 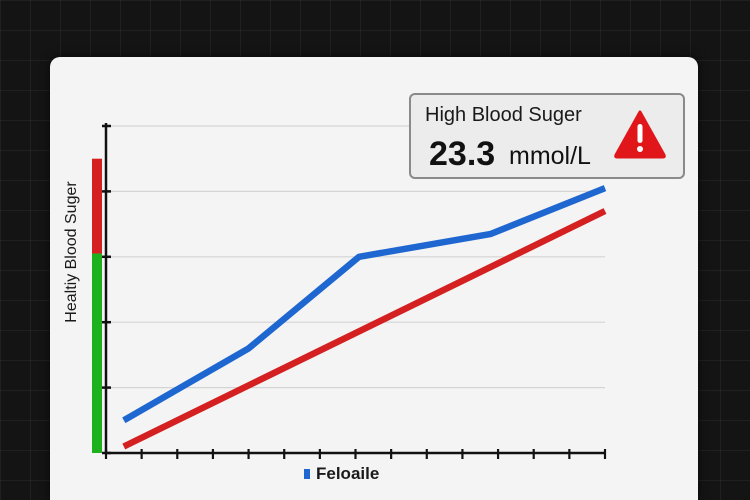 What do you see at coordinates (462, 154) in the screenshot?
I see `alert-value: 23.3` at bounding box center [462, 154].